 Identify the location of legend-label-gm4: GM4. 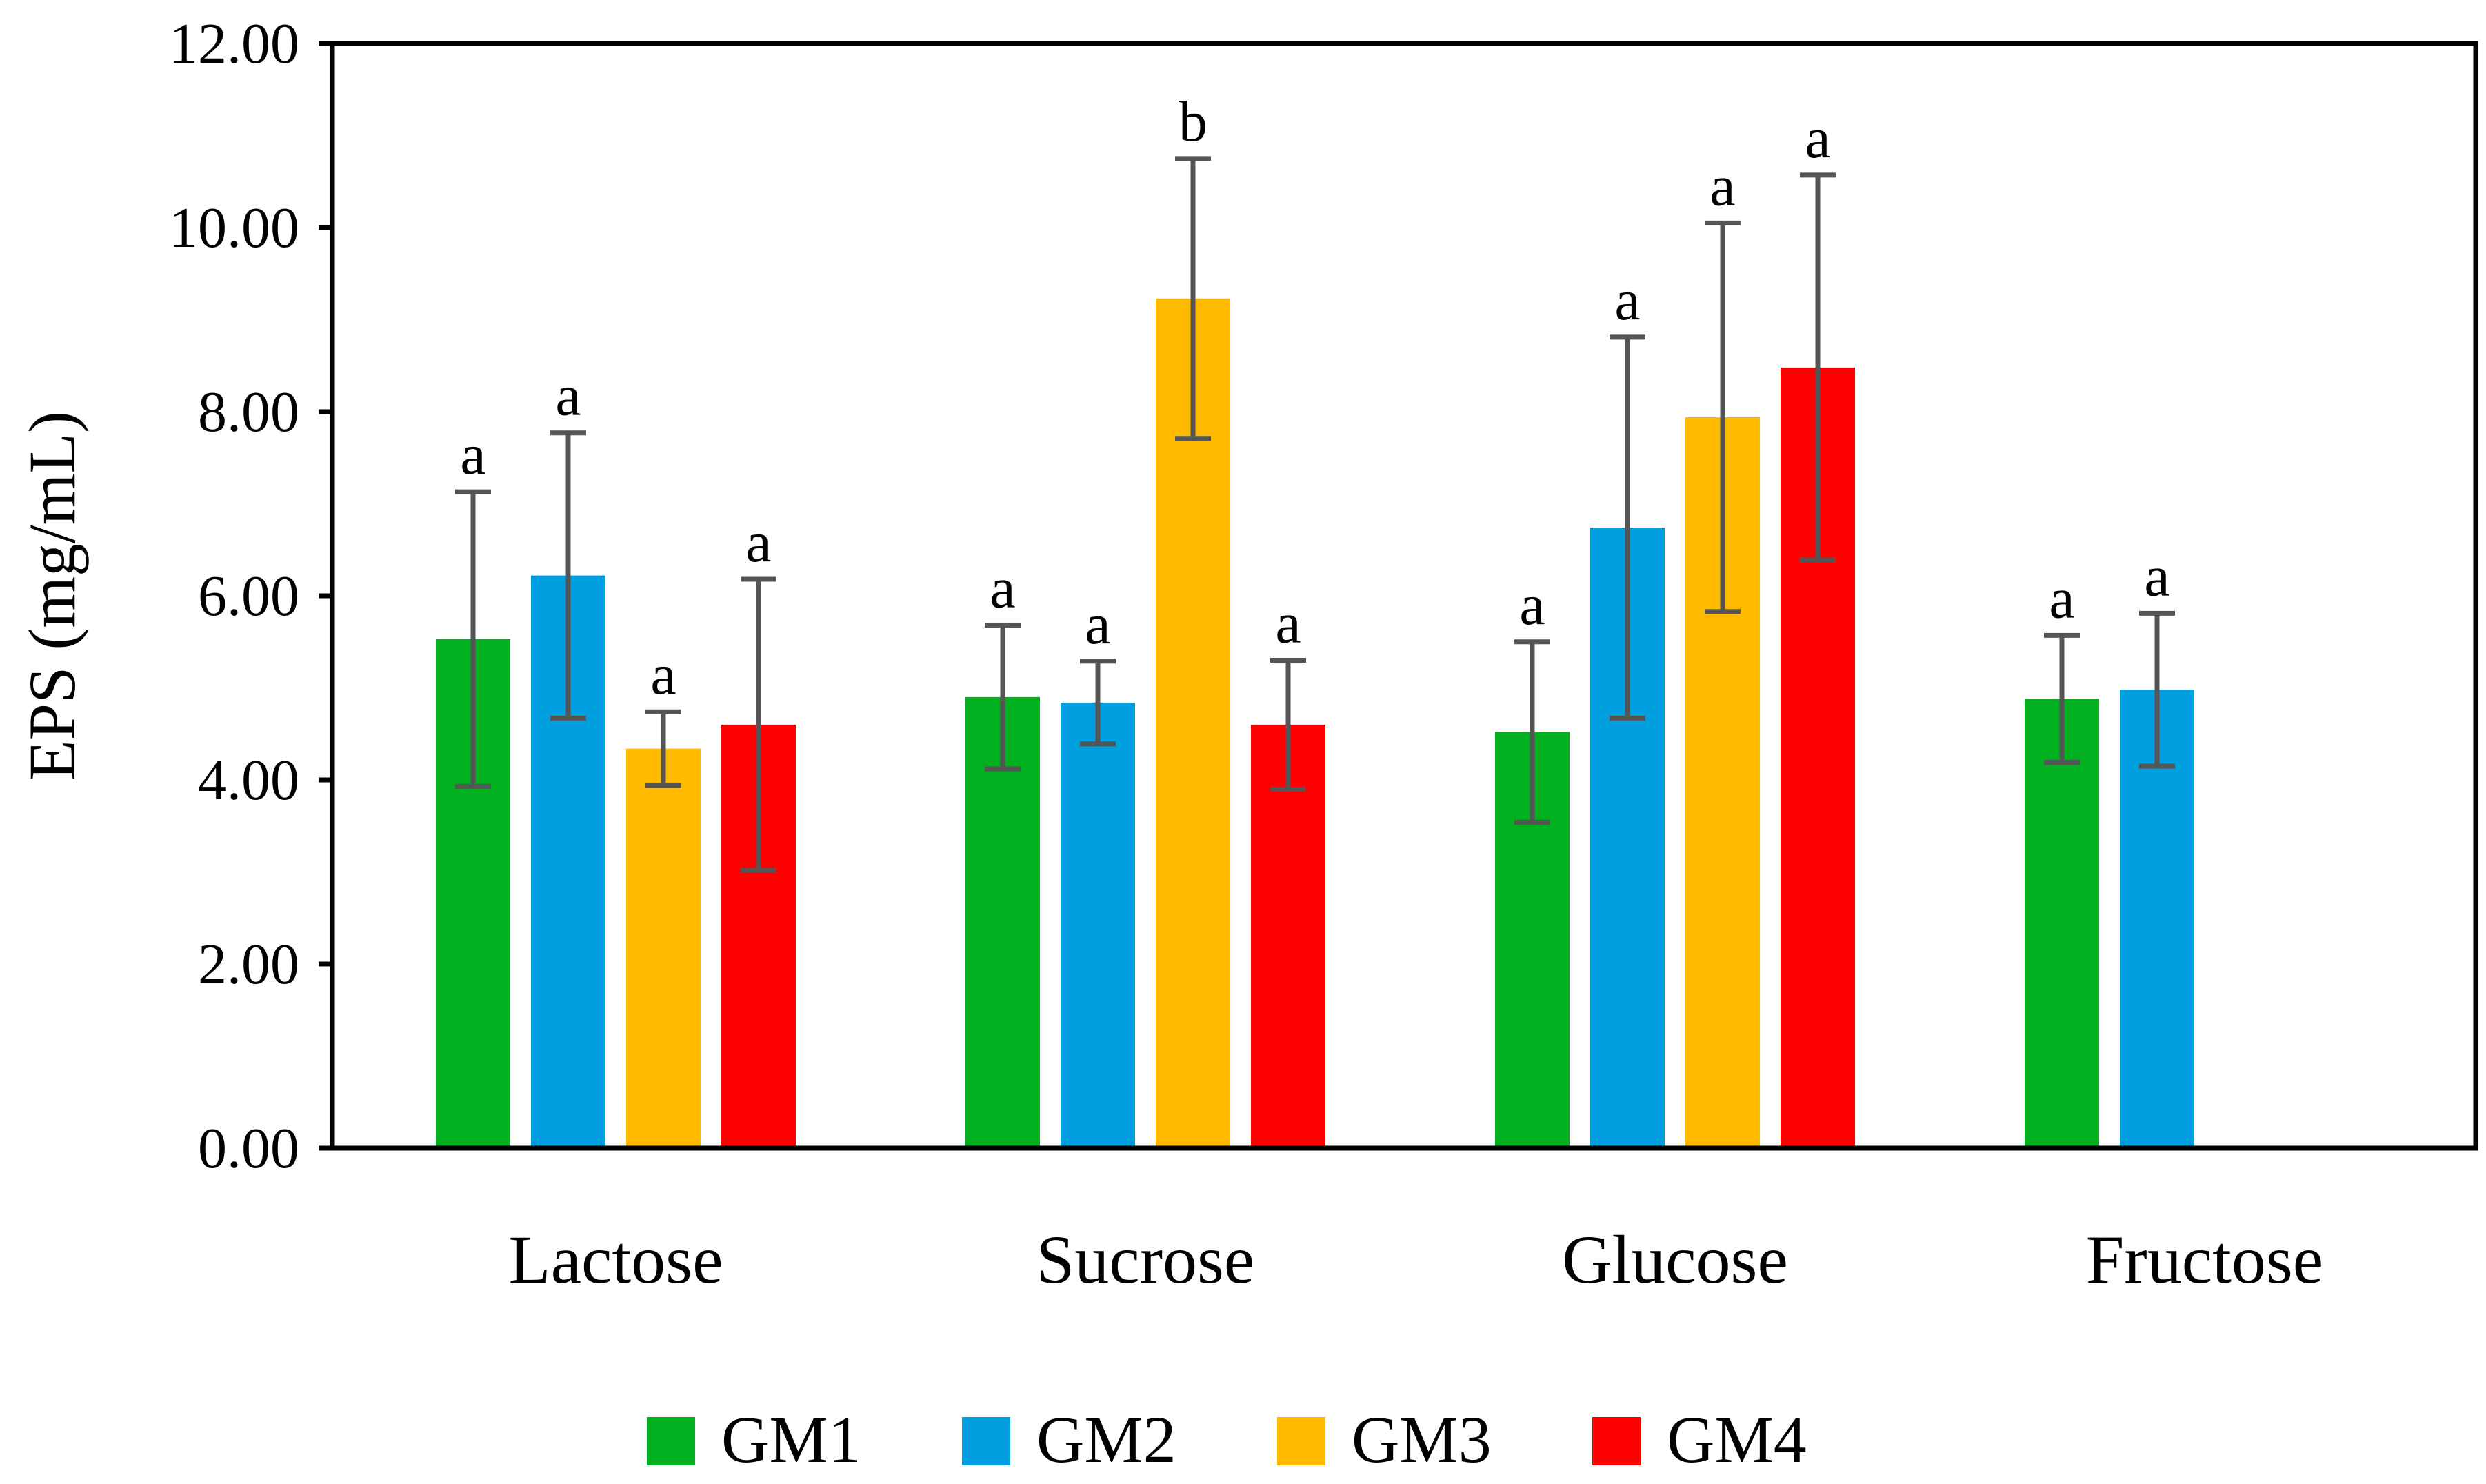
(1737, 1439).